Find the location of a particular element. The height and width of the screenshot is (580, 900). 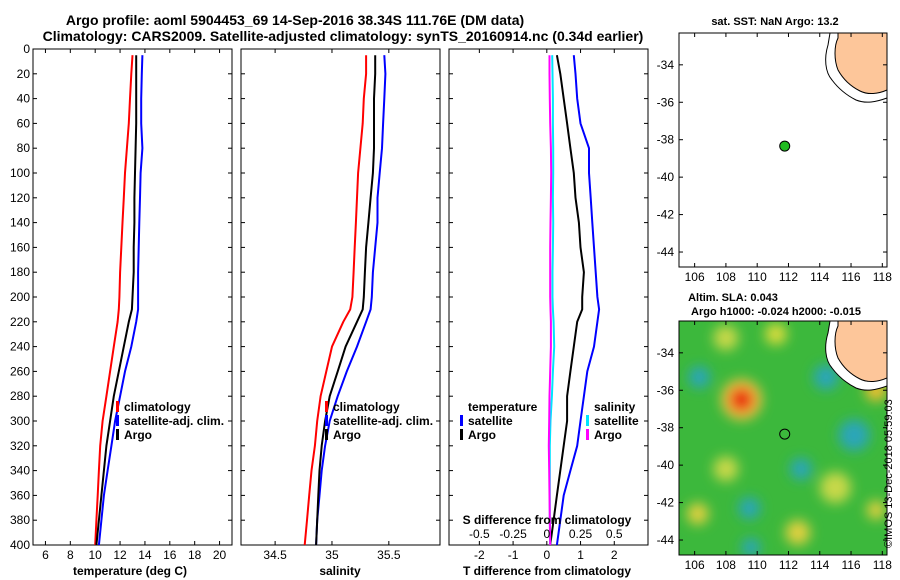

sst-map-title: sat. SST: NaN Argo: 13.2 is located at coordinates (774, 22).